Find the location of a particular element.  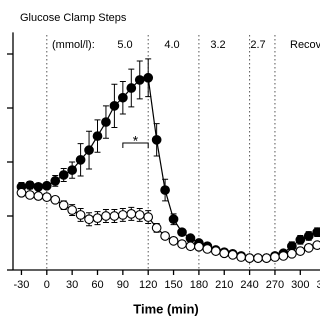

step-level: 5.0 is located at coordinates (124, 45).